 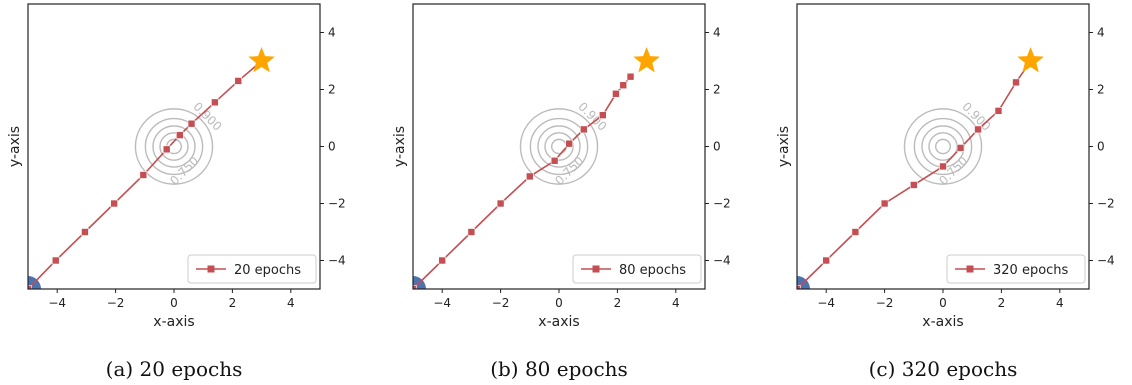 I want to click on legend-label: 80 epochs, so click(x=652, y=270).